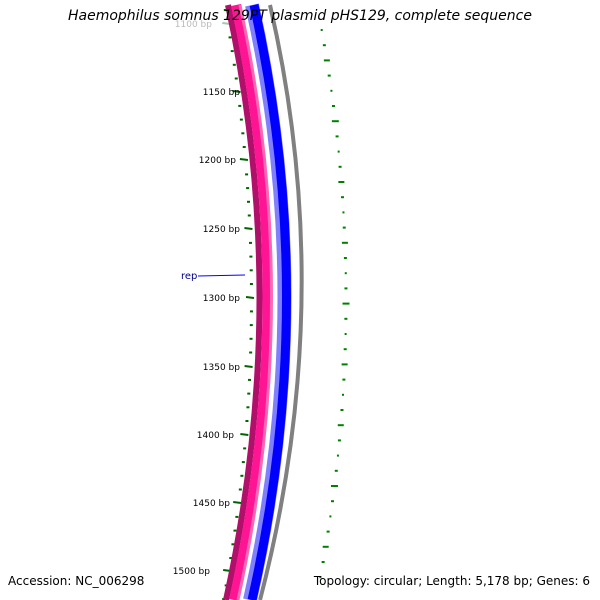 The width and height of the screenshot is (600, 600). What do you see at coordinates (334, 304) in the screenshot?
I see `gc-content-track` at bounding box center [334, 304].